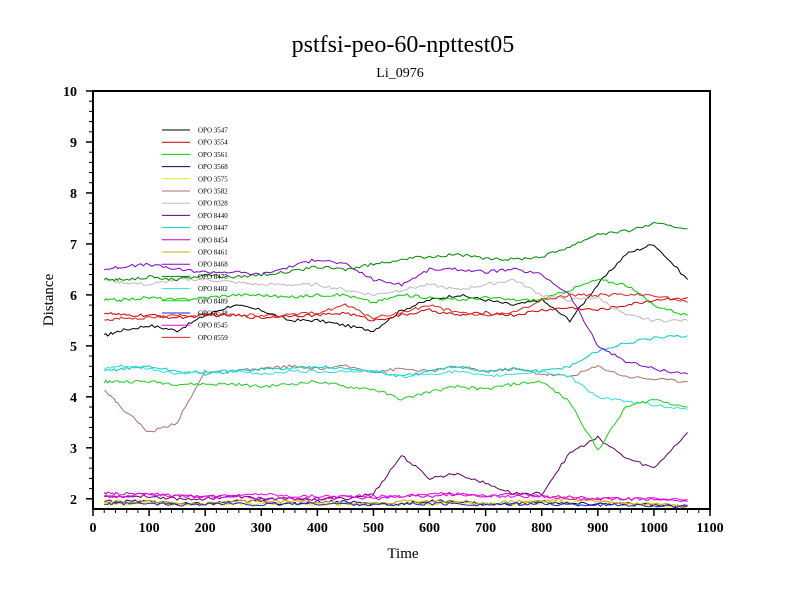 The image size is (800, 600). What do you see at coordinates (205, 528) in the screenshot?
I see `x-tick-label: 200` at bounding box center [205, 528].